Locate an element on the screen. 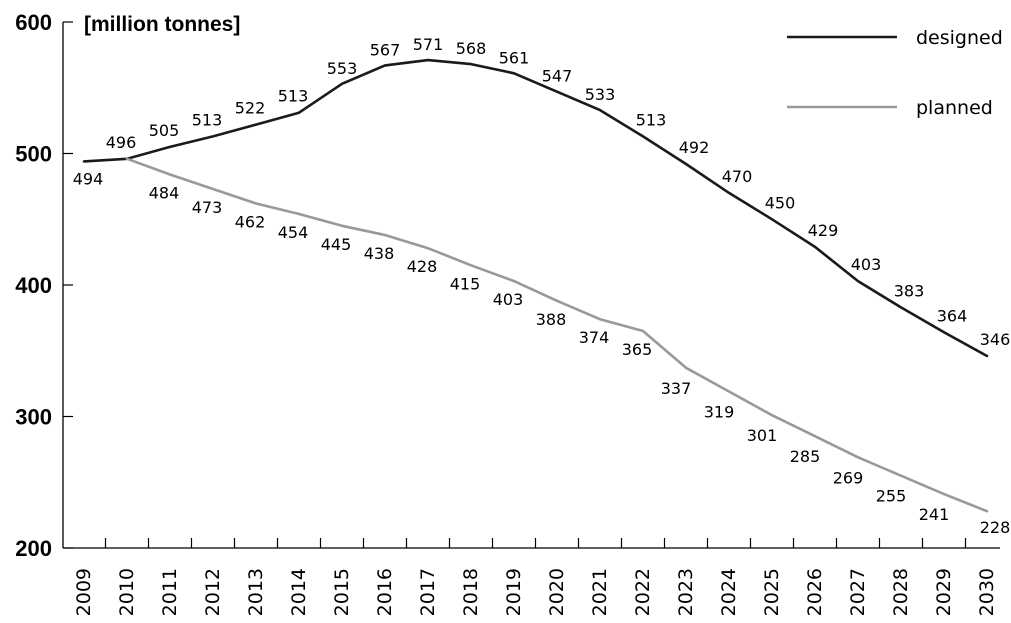  data-label-designed: 403 is located at coordinates (866, 264).